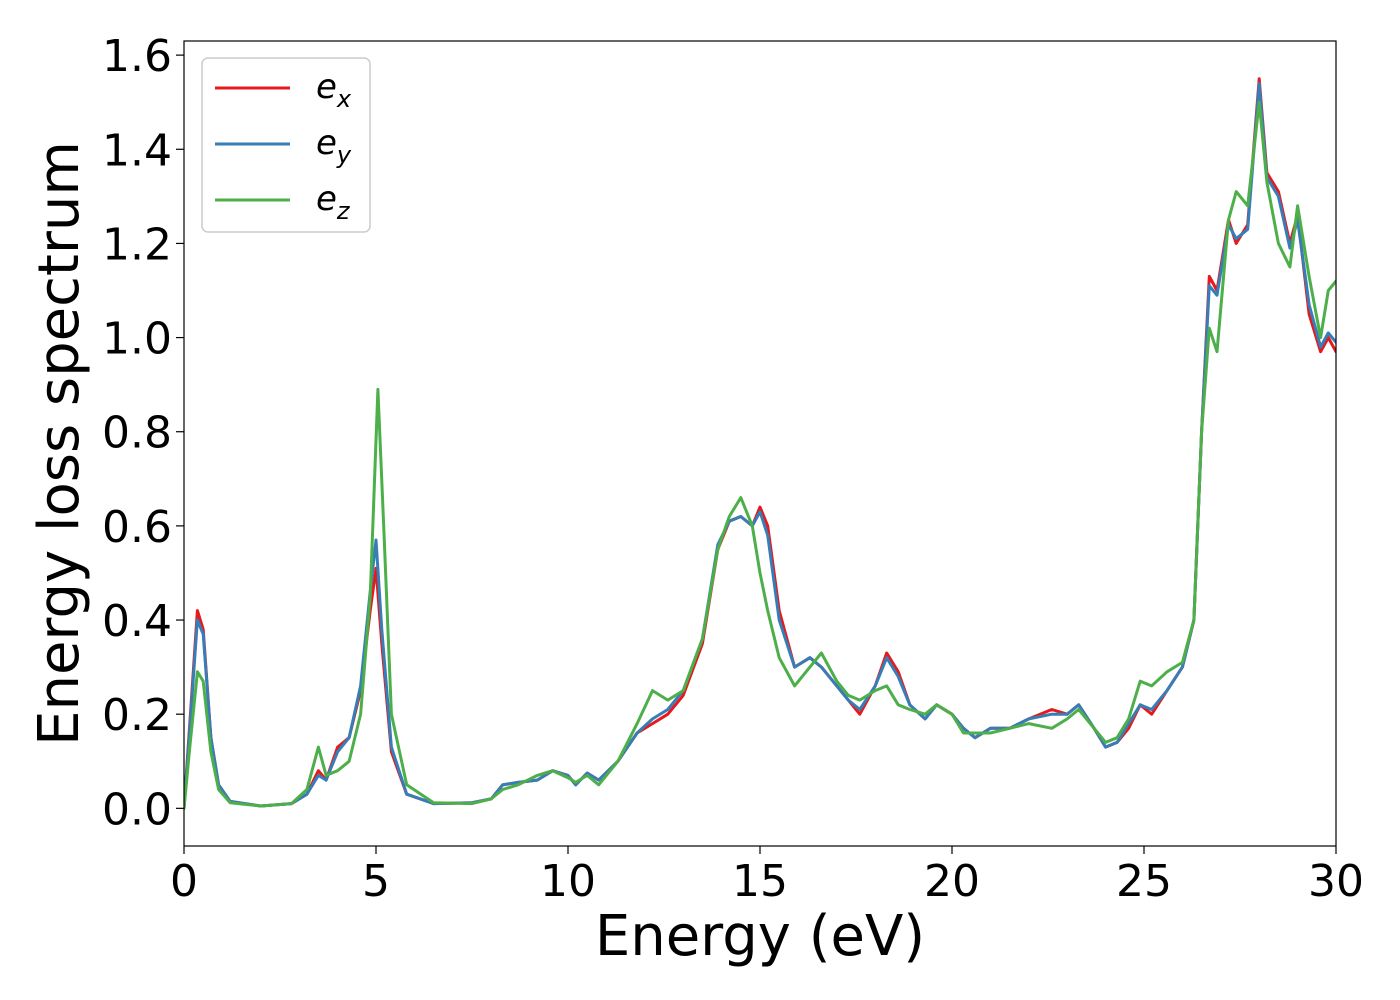 This screenshot has width=1400, height=1000. Describe the element at coordinates (137, 339) in the screenshot. I see `y-tick-label: 1.0` at that location.